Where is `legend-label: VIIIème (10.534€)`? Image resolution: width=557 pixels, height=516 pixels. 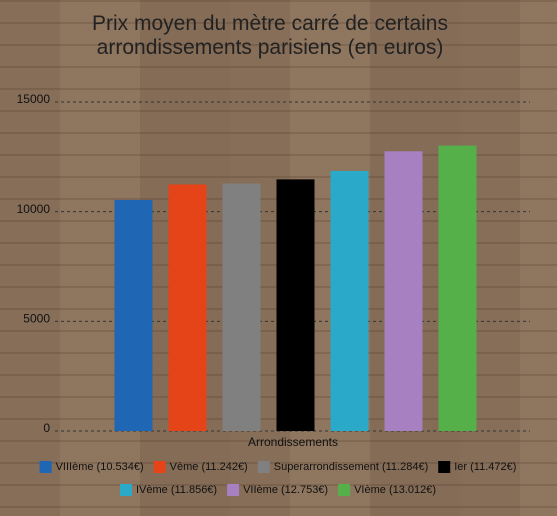 legend-label: VIIIème (10.534€) is located at coordinates (100, 467).